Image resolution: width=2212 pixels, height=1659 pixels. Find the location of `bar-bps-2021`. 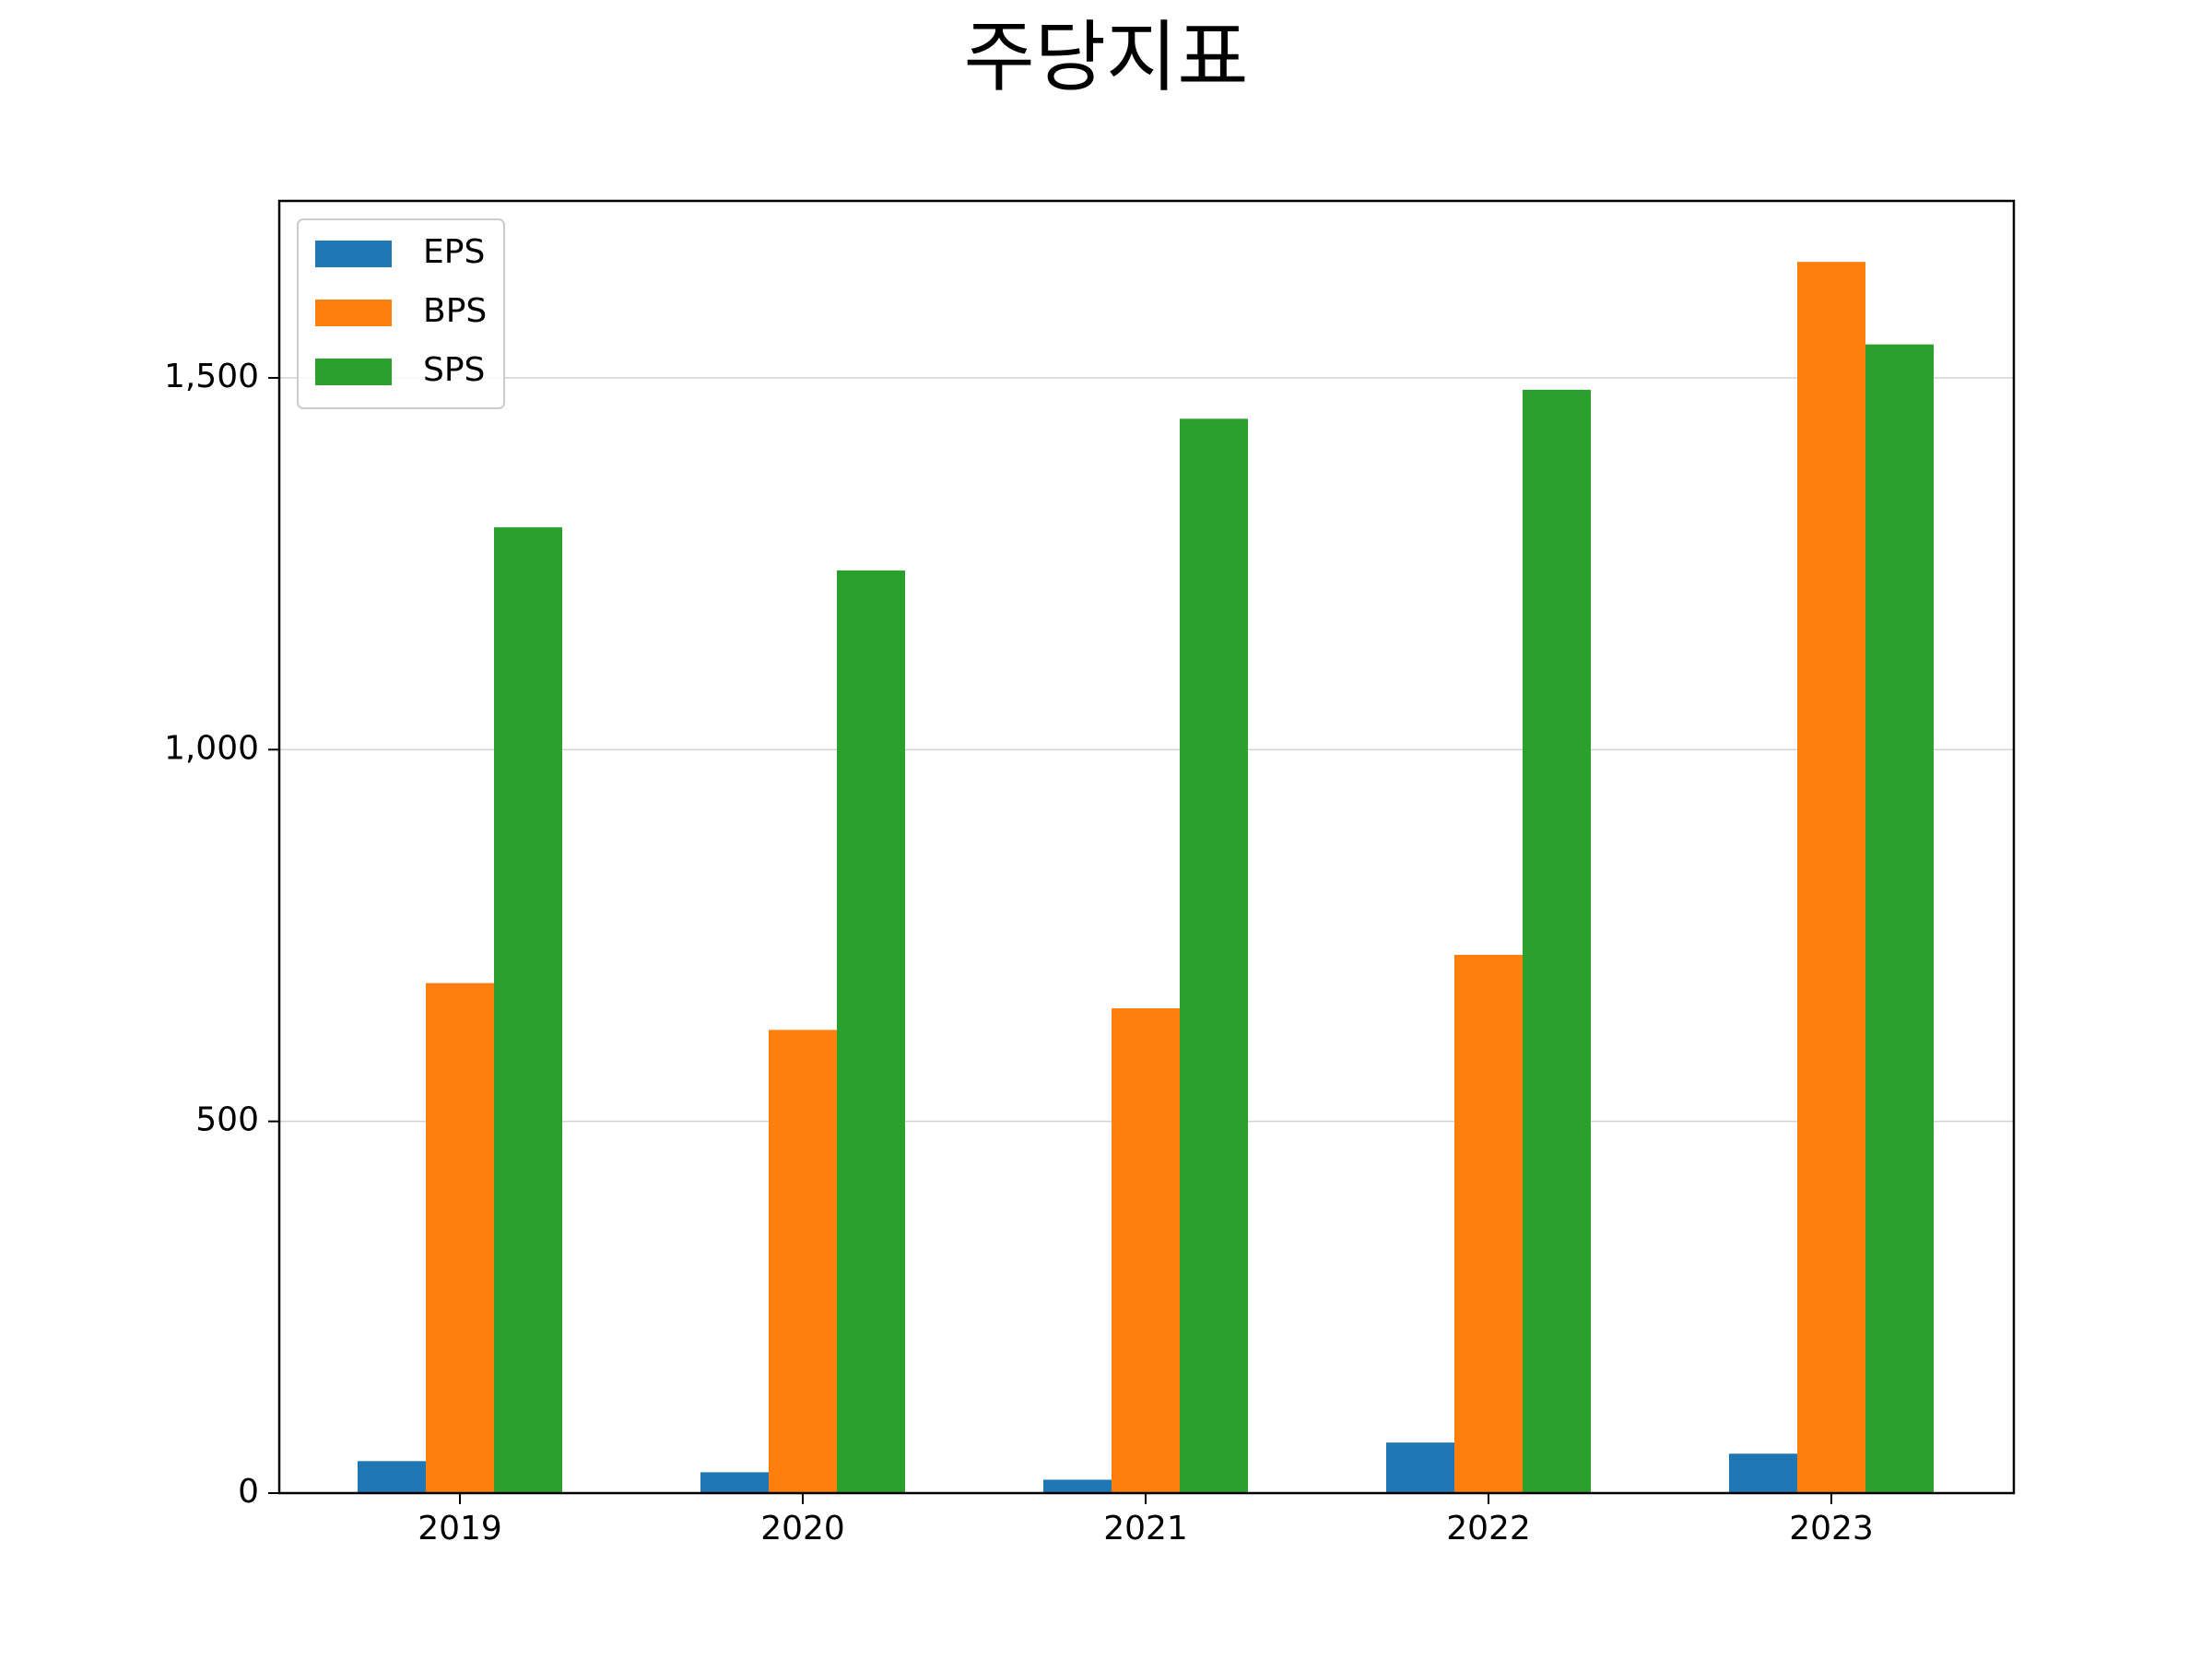

bar-bps-2021 is located at coordinates (1146, 1250).